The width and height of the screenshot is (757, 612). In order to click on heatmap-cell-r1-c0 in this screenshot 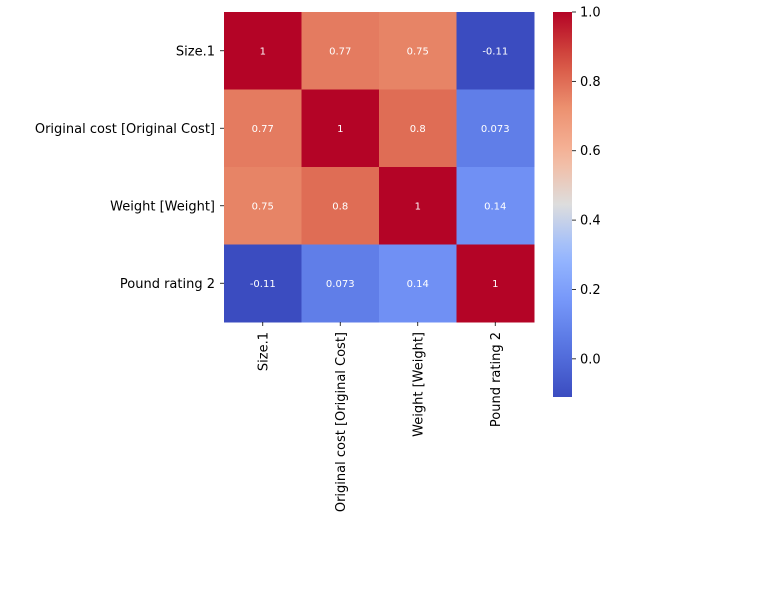, I will do `click(263, 128)`.